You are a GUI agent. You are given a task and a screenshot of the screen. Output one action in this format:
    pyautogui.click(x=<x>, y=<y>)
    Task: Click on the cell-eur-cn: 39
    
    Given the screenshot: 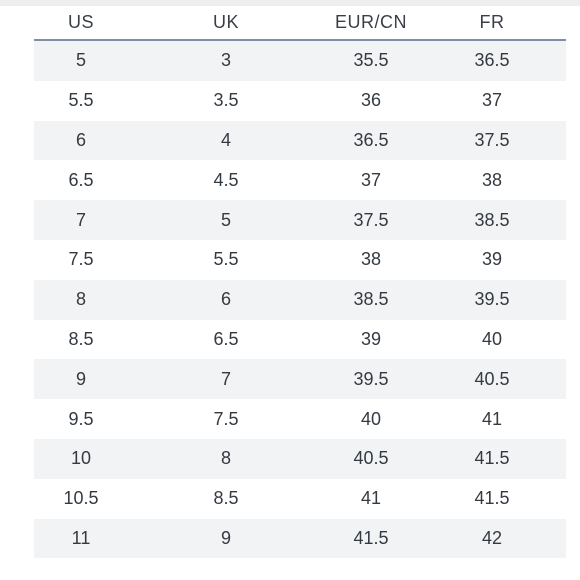 What is the action you would take?
    pyautogui.click(x=371, y=339)
    